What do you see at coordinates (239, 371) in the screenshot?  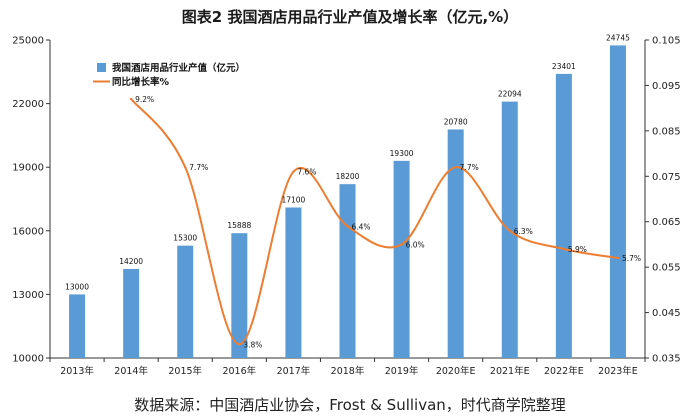 I see `x-tick-label: 2016年` at bounding box center [239, 371].